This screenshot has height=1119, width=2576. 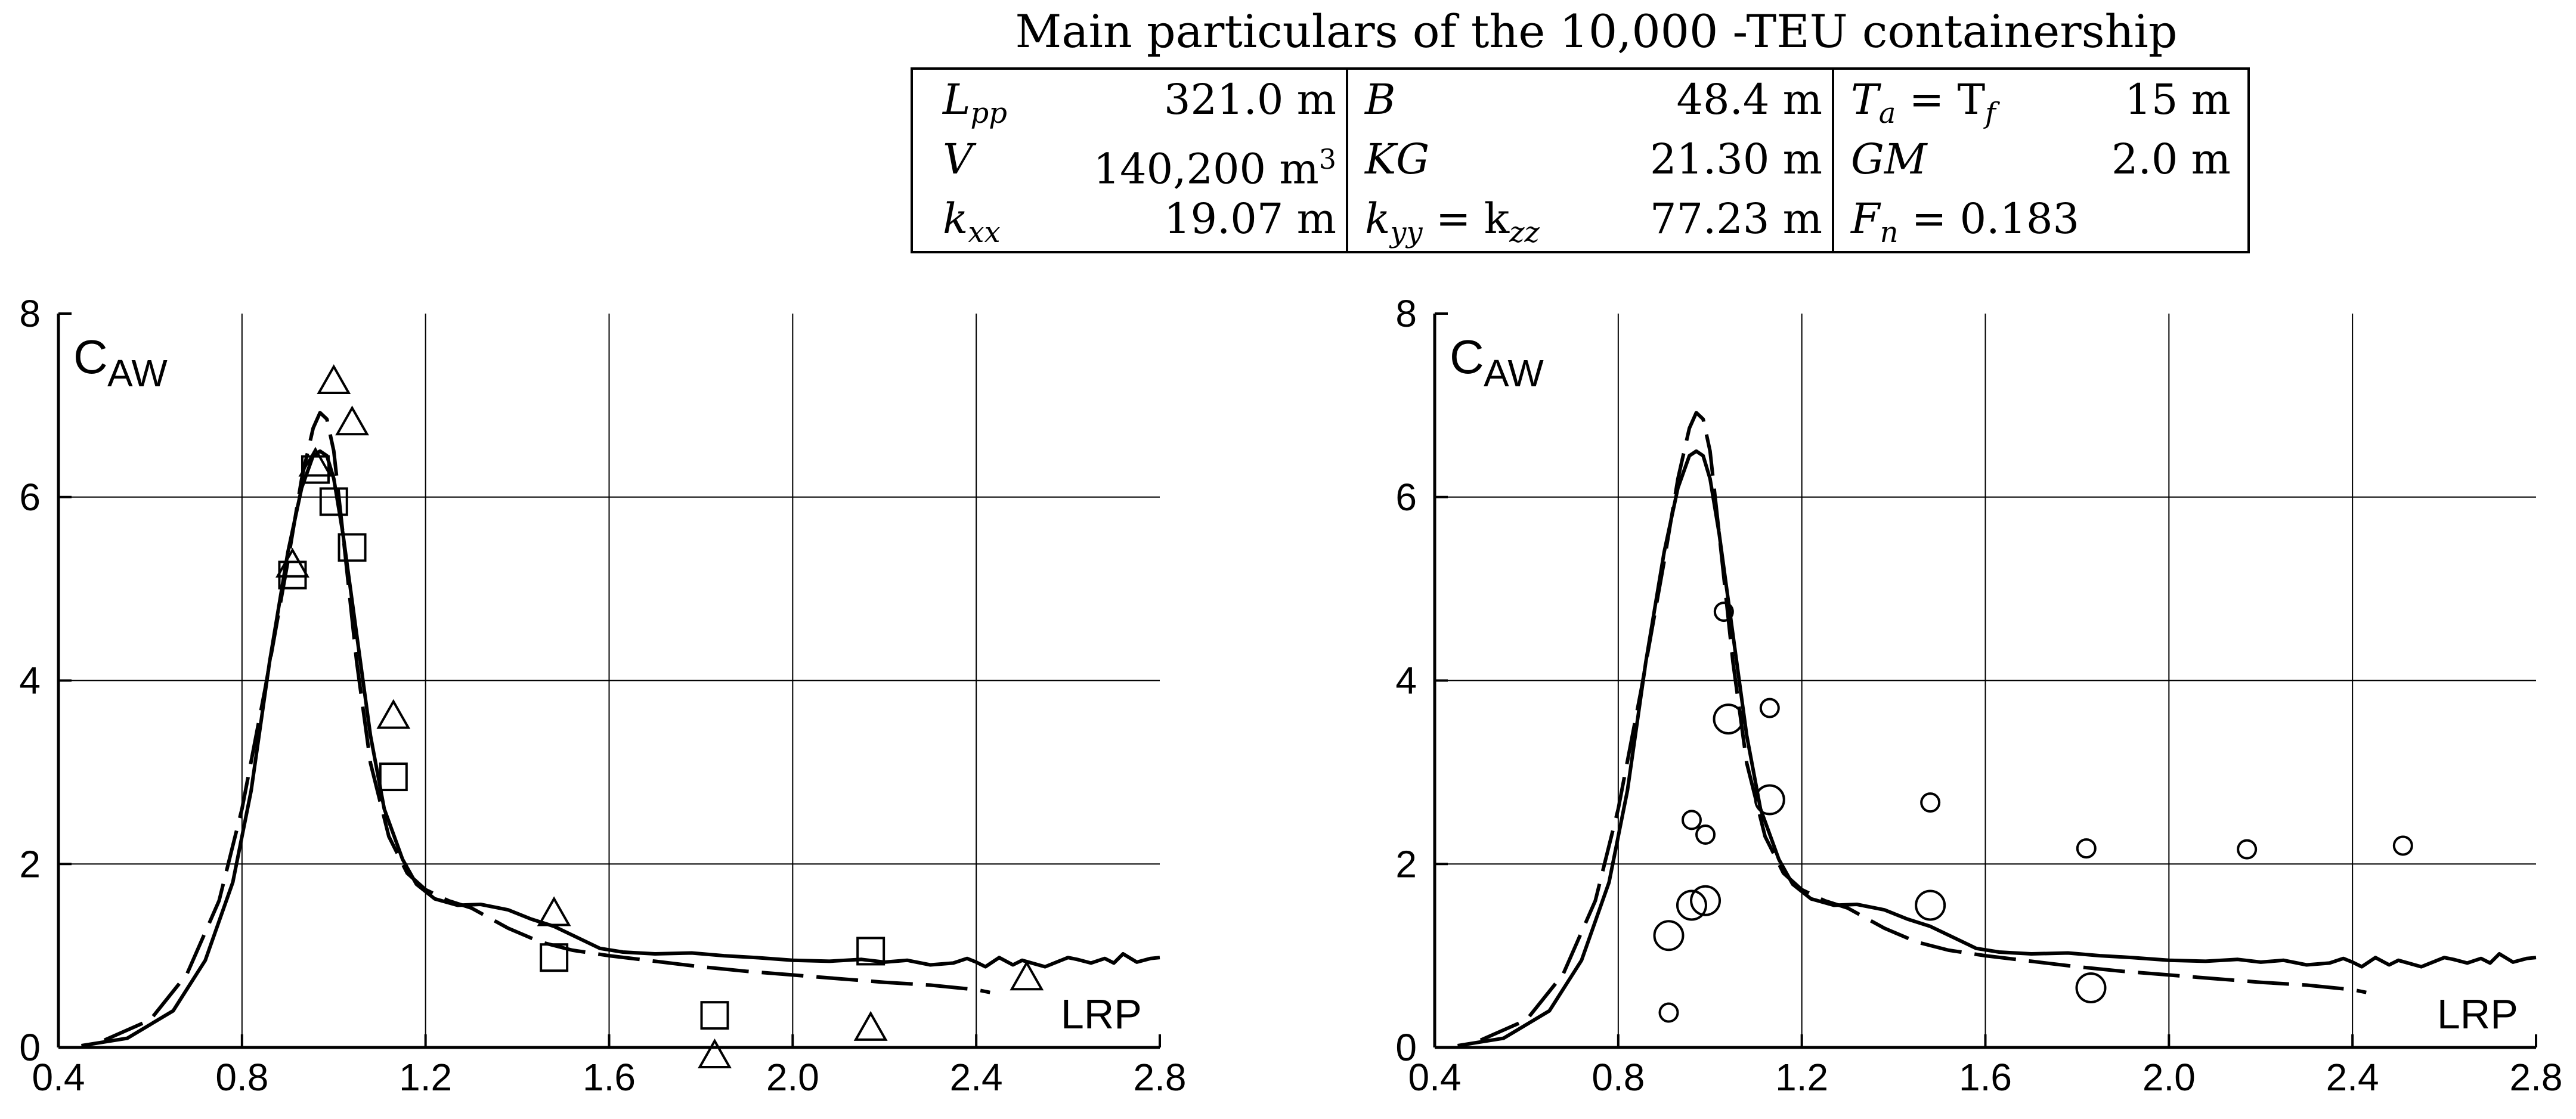 I want to click on table-symbol: Lpp, so click(x=975, y=103).